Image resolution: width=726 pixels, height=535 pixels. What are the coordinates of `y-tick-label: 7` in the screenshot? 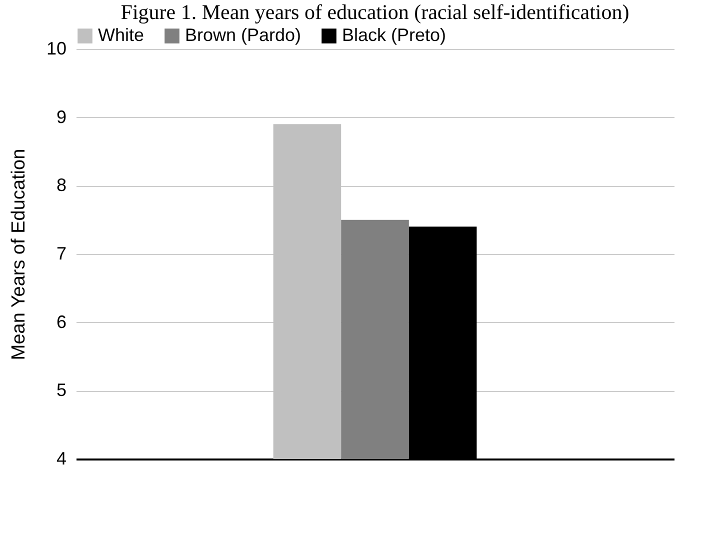 It's located at (61, 254).